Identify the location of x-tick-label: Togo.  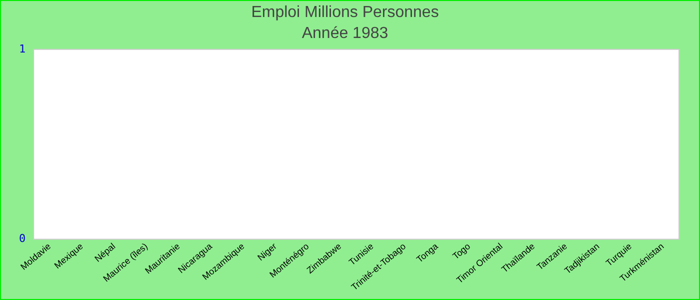
(461, 251).